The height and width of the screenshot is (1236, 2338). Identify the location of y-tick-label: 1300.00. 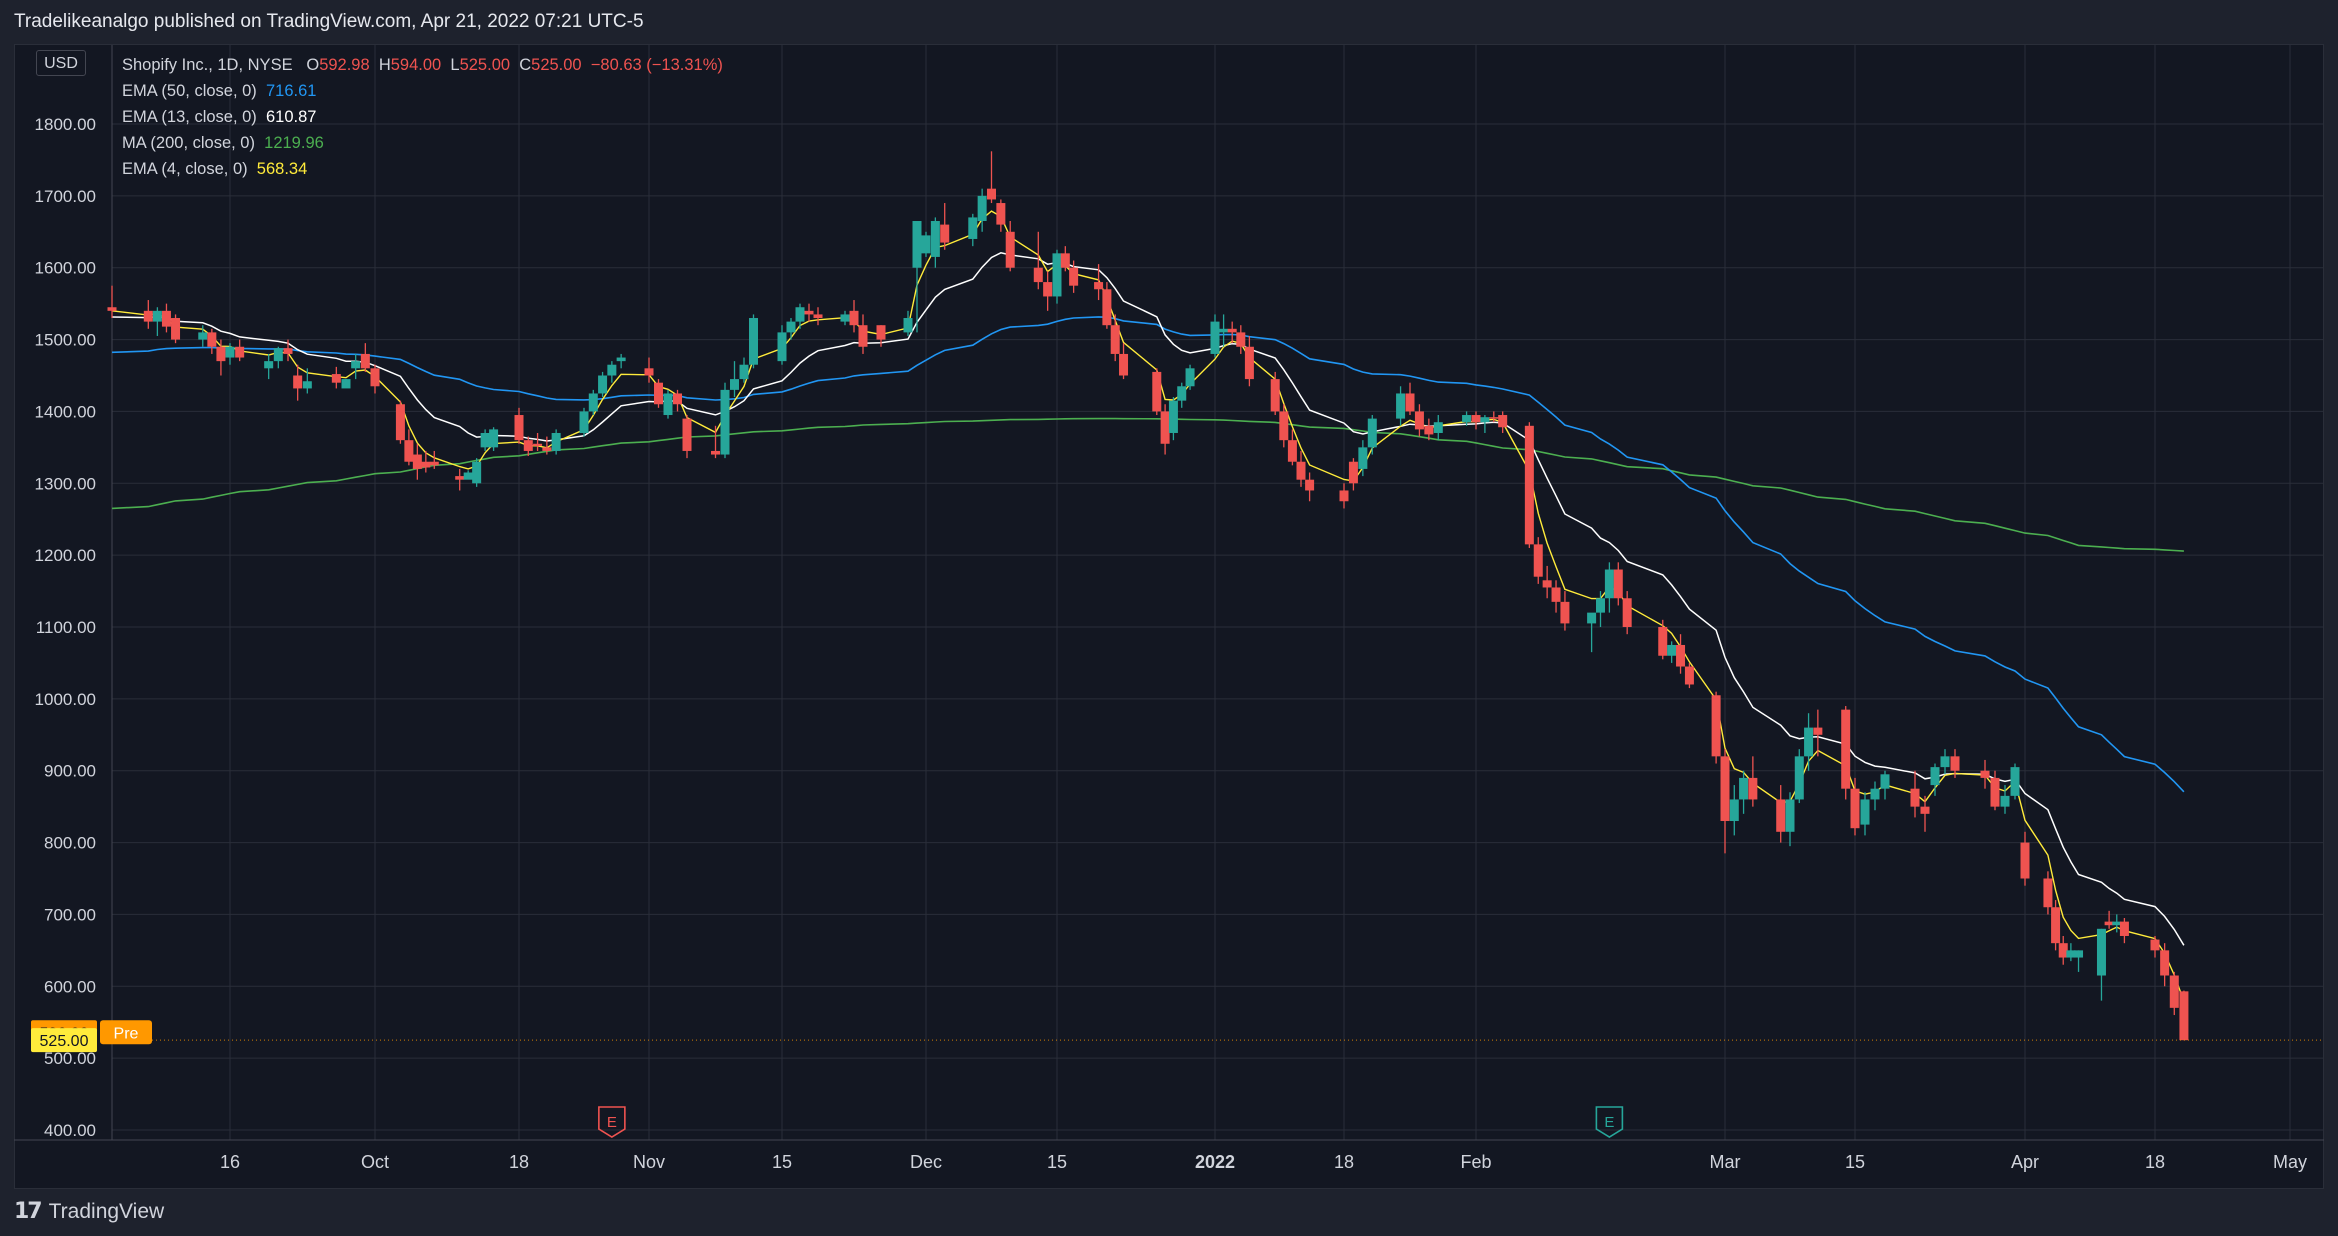
(65, 483).